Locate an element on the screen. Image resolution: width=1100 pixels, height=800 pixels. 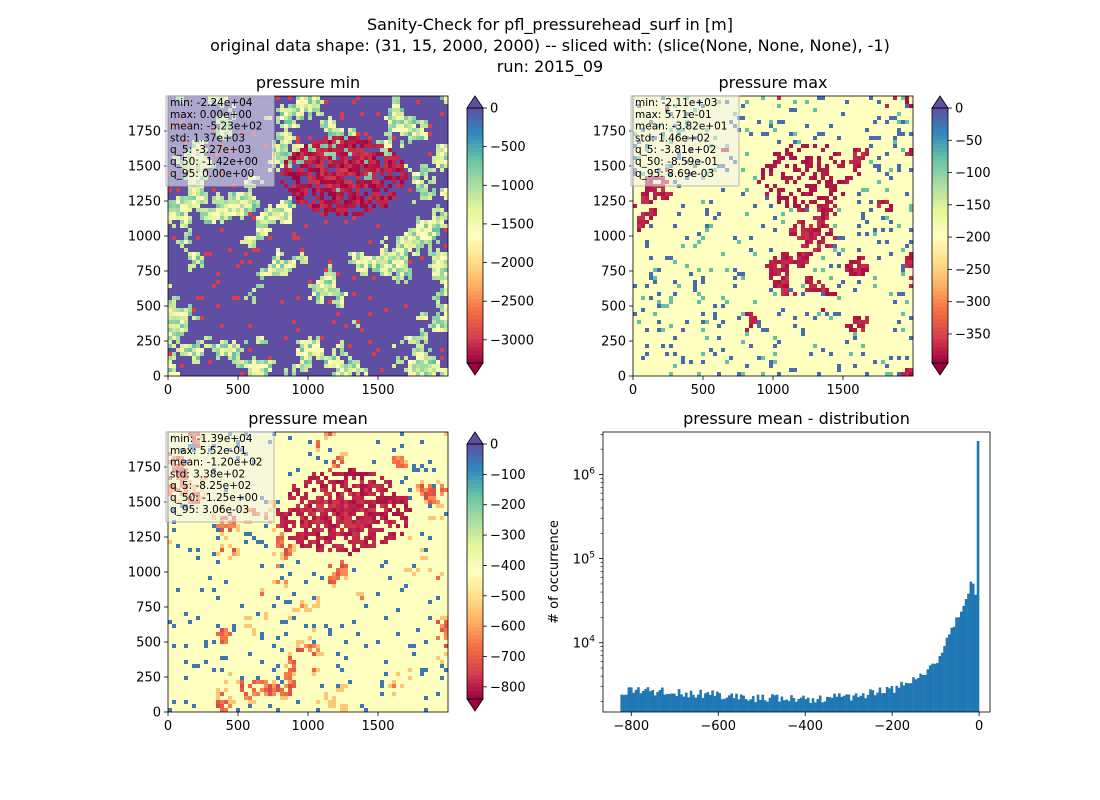
stats-line: q_95: 0.00e+00 is located at coordinates (212, 174).